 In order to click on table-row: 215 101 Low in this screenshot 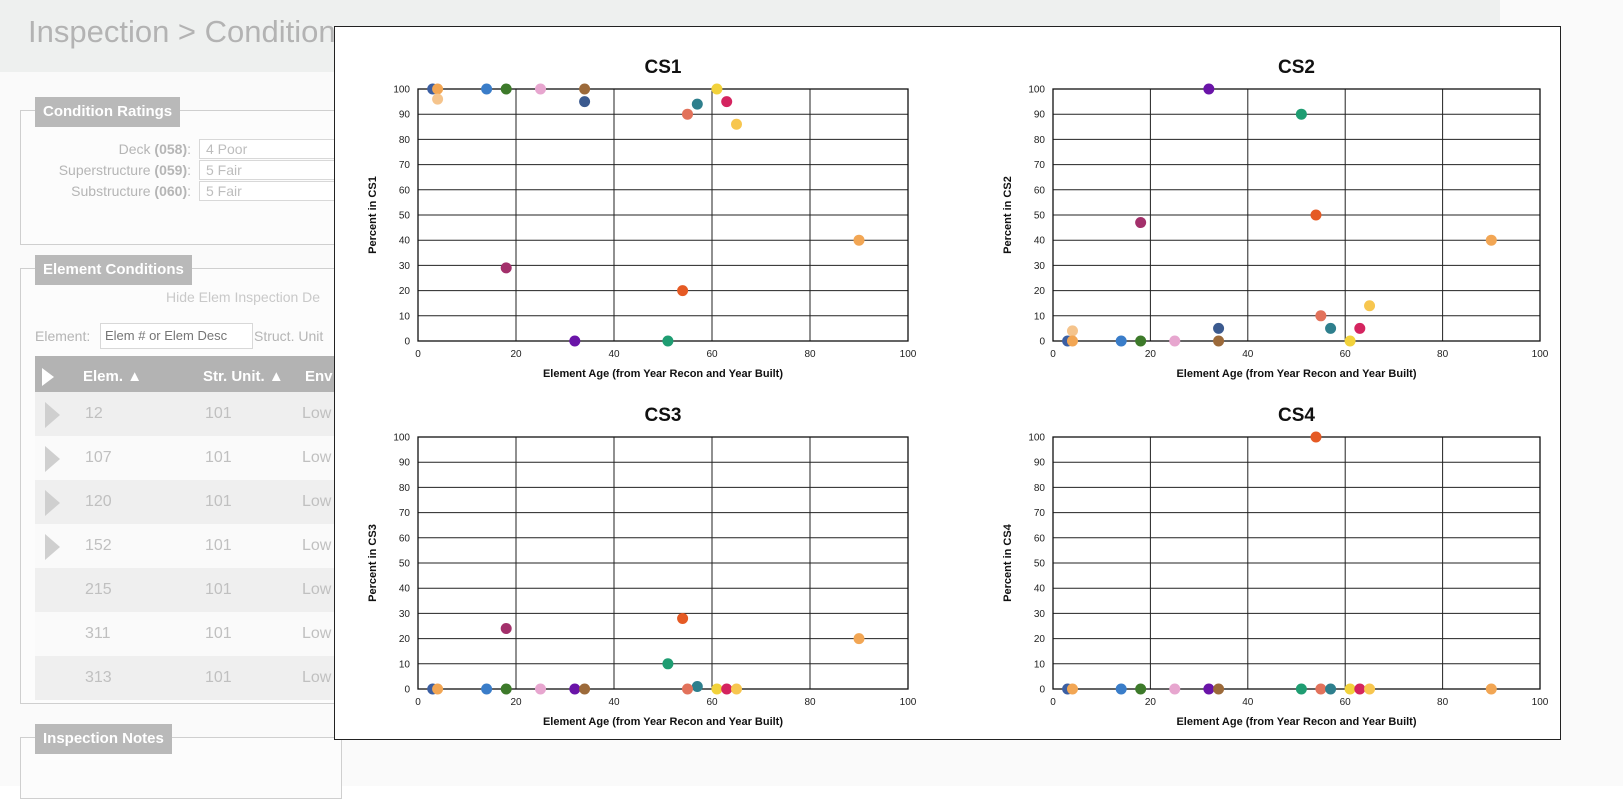, I will do `click(185, 590)`.